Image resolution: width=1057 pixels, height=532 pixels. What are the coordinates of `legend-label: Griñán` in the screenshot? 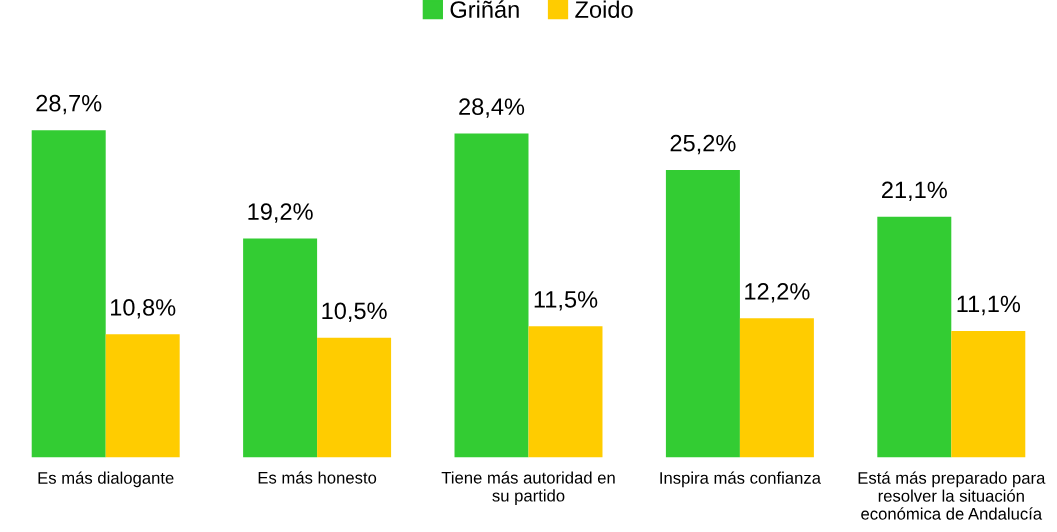 It's located at (484, 9).